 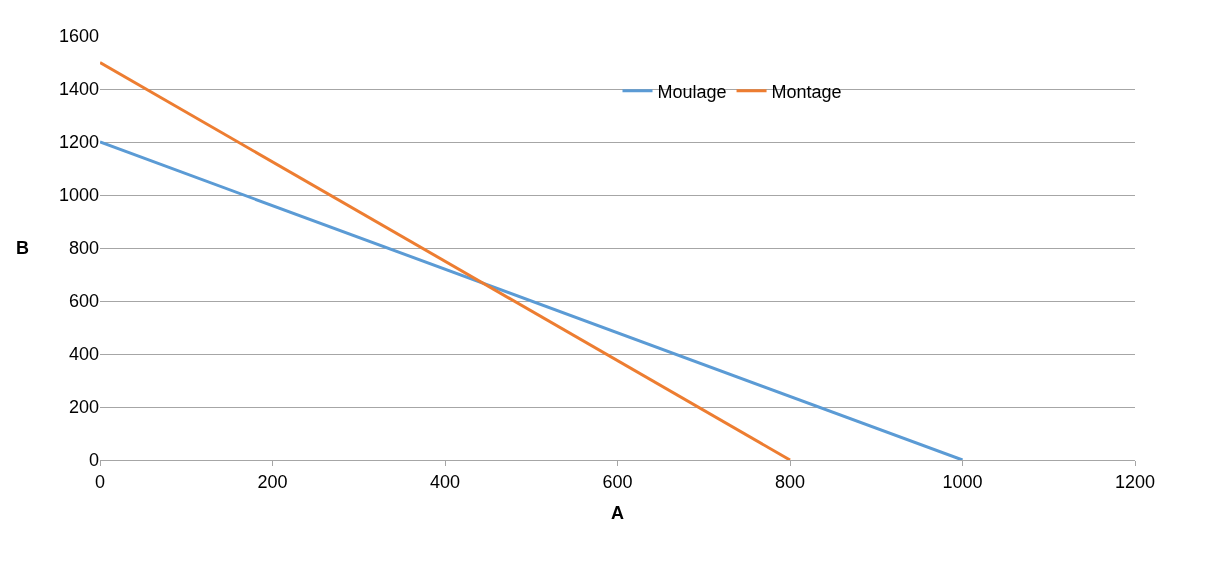 I want to click on x-tick-label: 1200, so click(x=1135, y=481).